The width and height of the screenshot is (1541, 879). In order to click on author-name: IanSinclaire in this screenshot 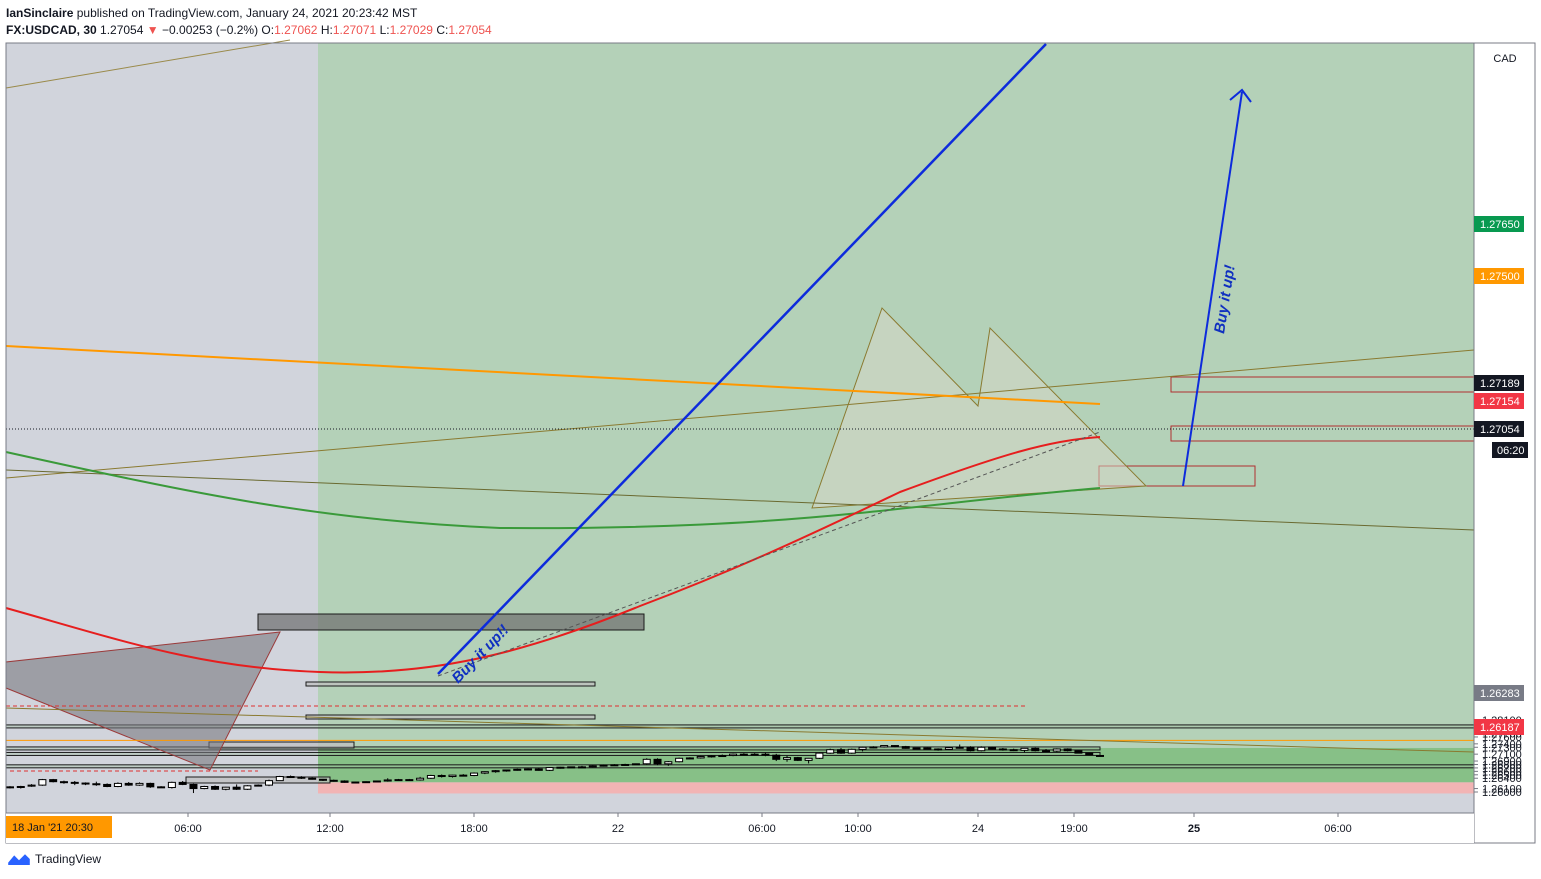, I will do `click(40, 13)`.